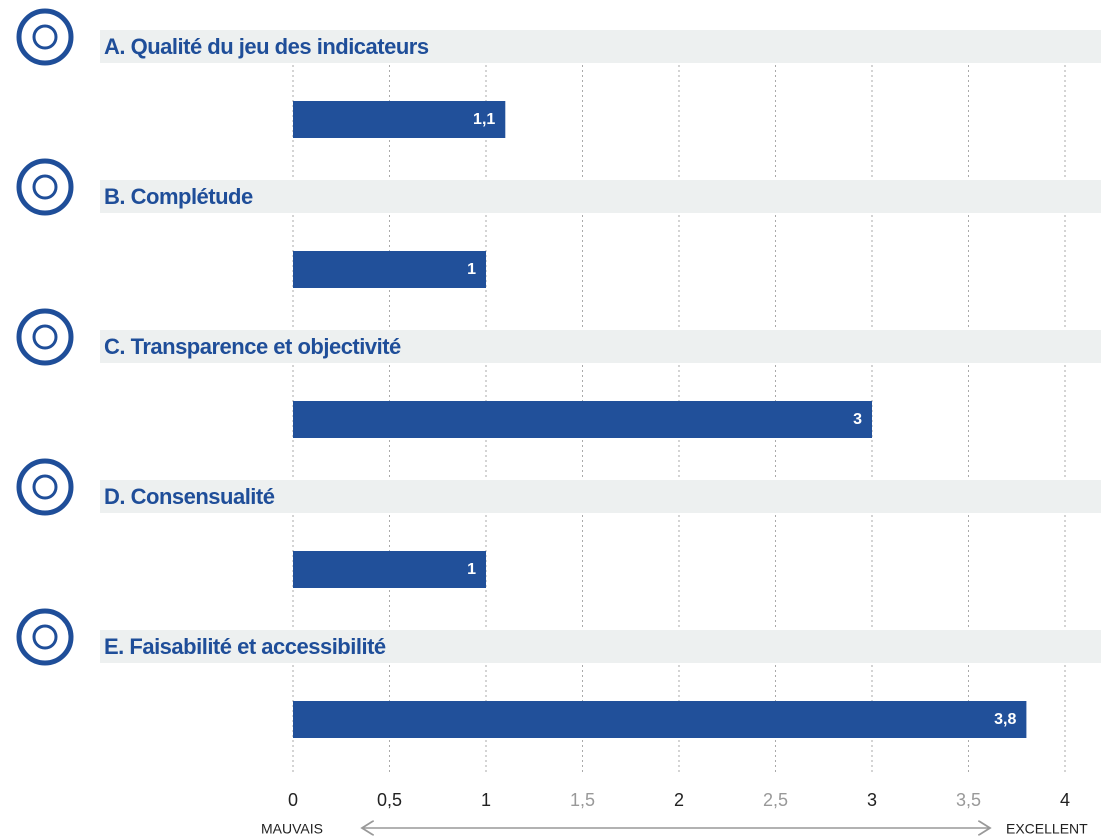  What do you see at coordinates (872, 800) in the screenshot?
I see `x-tick-label: 3` at bounding box center [872, 800].